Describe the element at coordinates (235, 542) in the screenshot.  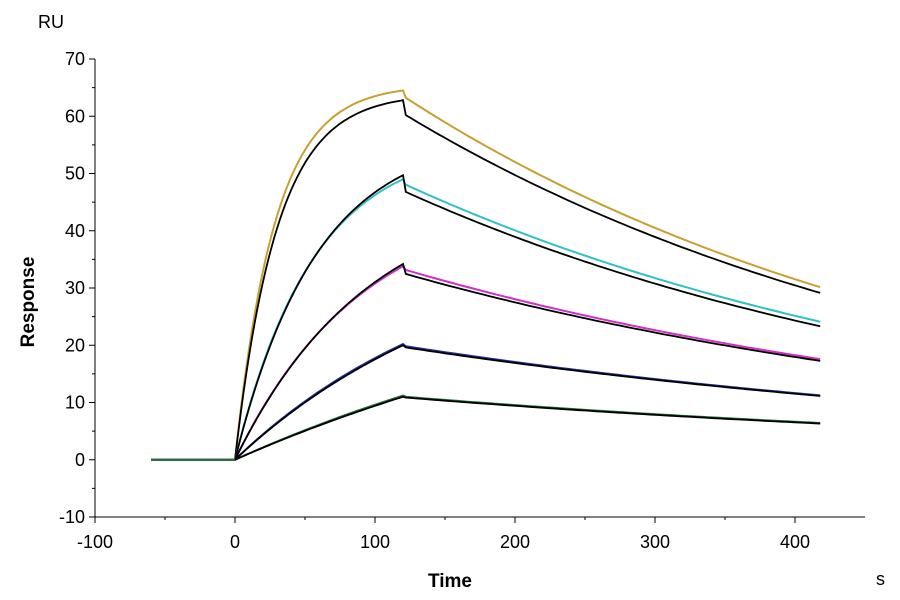
I see `x-tick-label: 0` at that location.